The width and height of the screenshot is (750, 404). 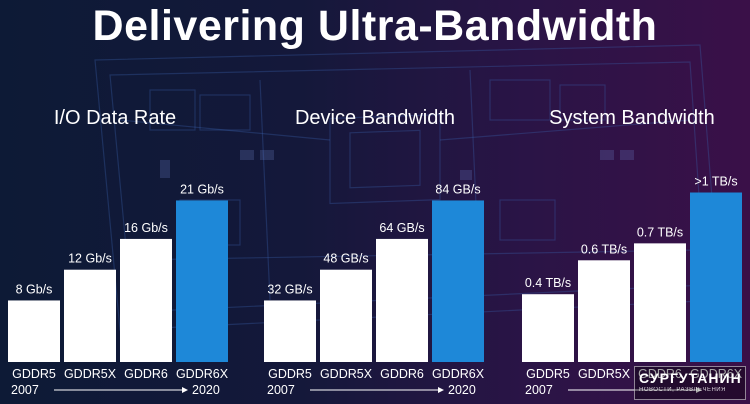 I want to click on data-label: >1 TB/s, so click(x=715, y=182).